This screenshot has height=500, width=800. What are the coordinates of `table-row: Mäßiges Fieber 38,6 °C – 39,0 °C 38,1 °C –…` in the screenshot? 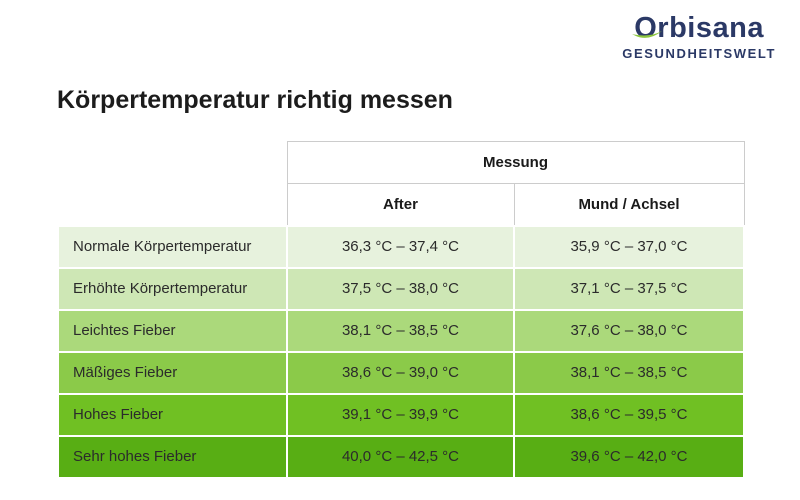 It's located at (401, 372).